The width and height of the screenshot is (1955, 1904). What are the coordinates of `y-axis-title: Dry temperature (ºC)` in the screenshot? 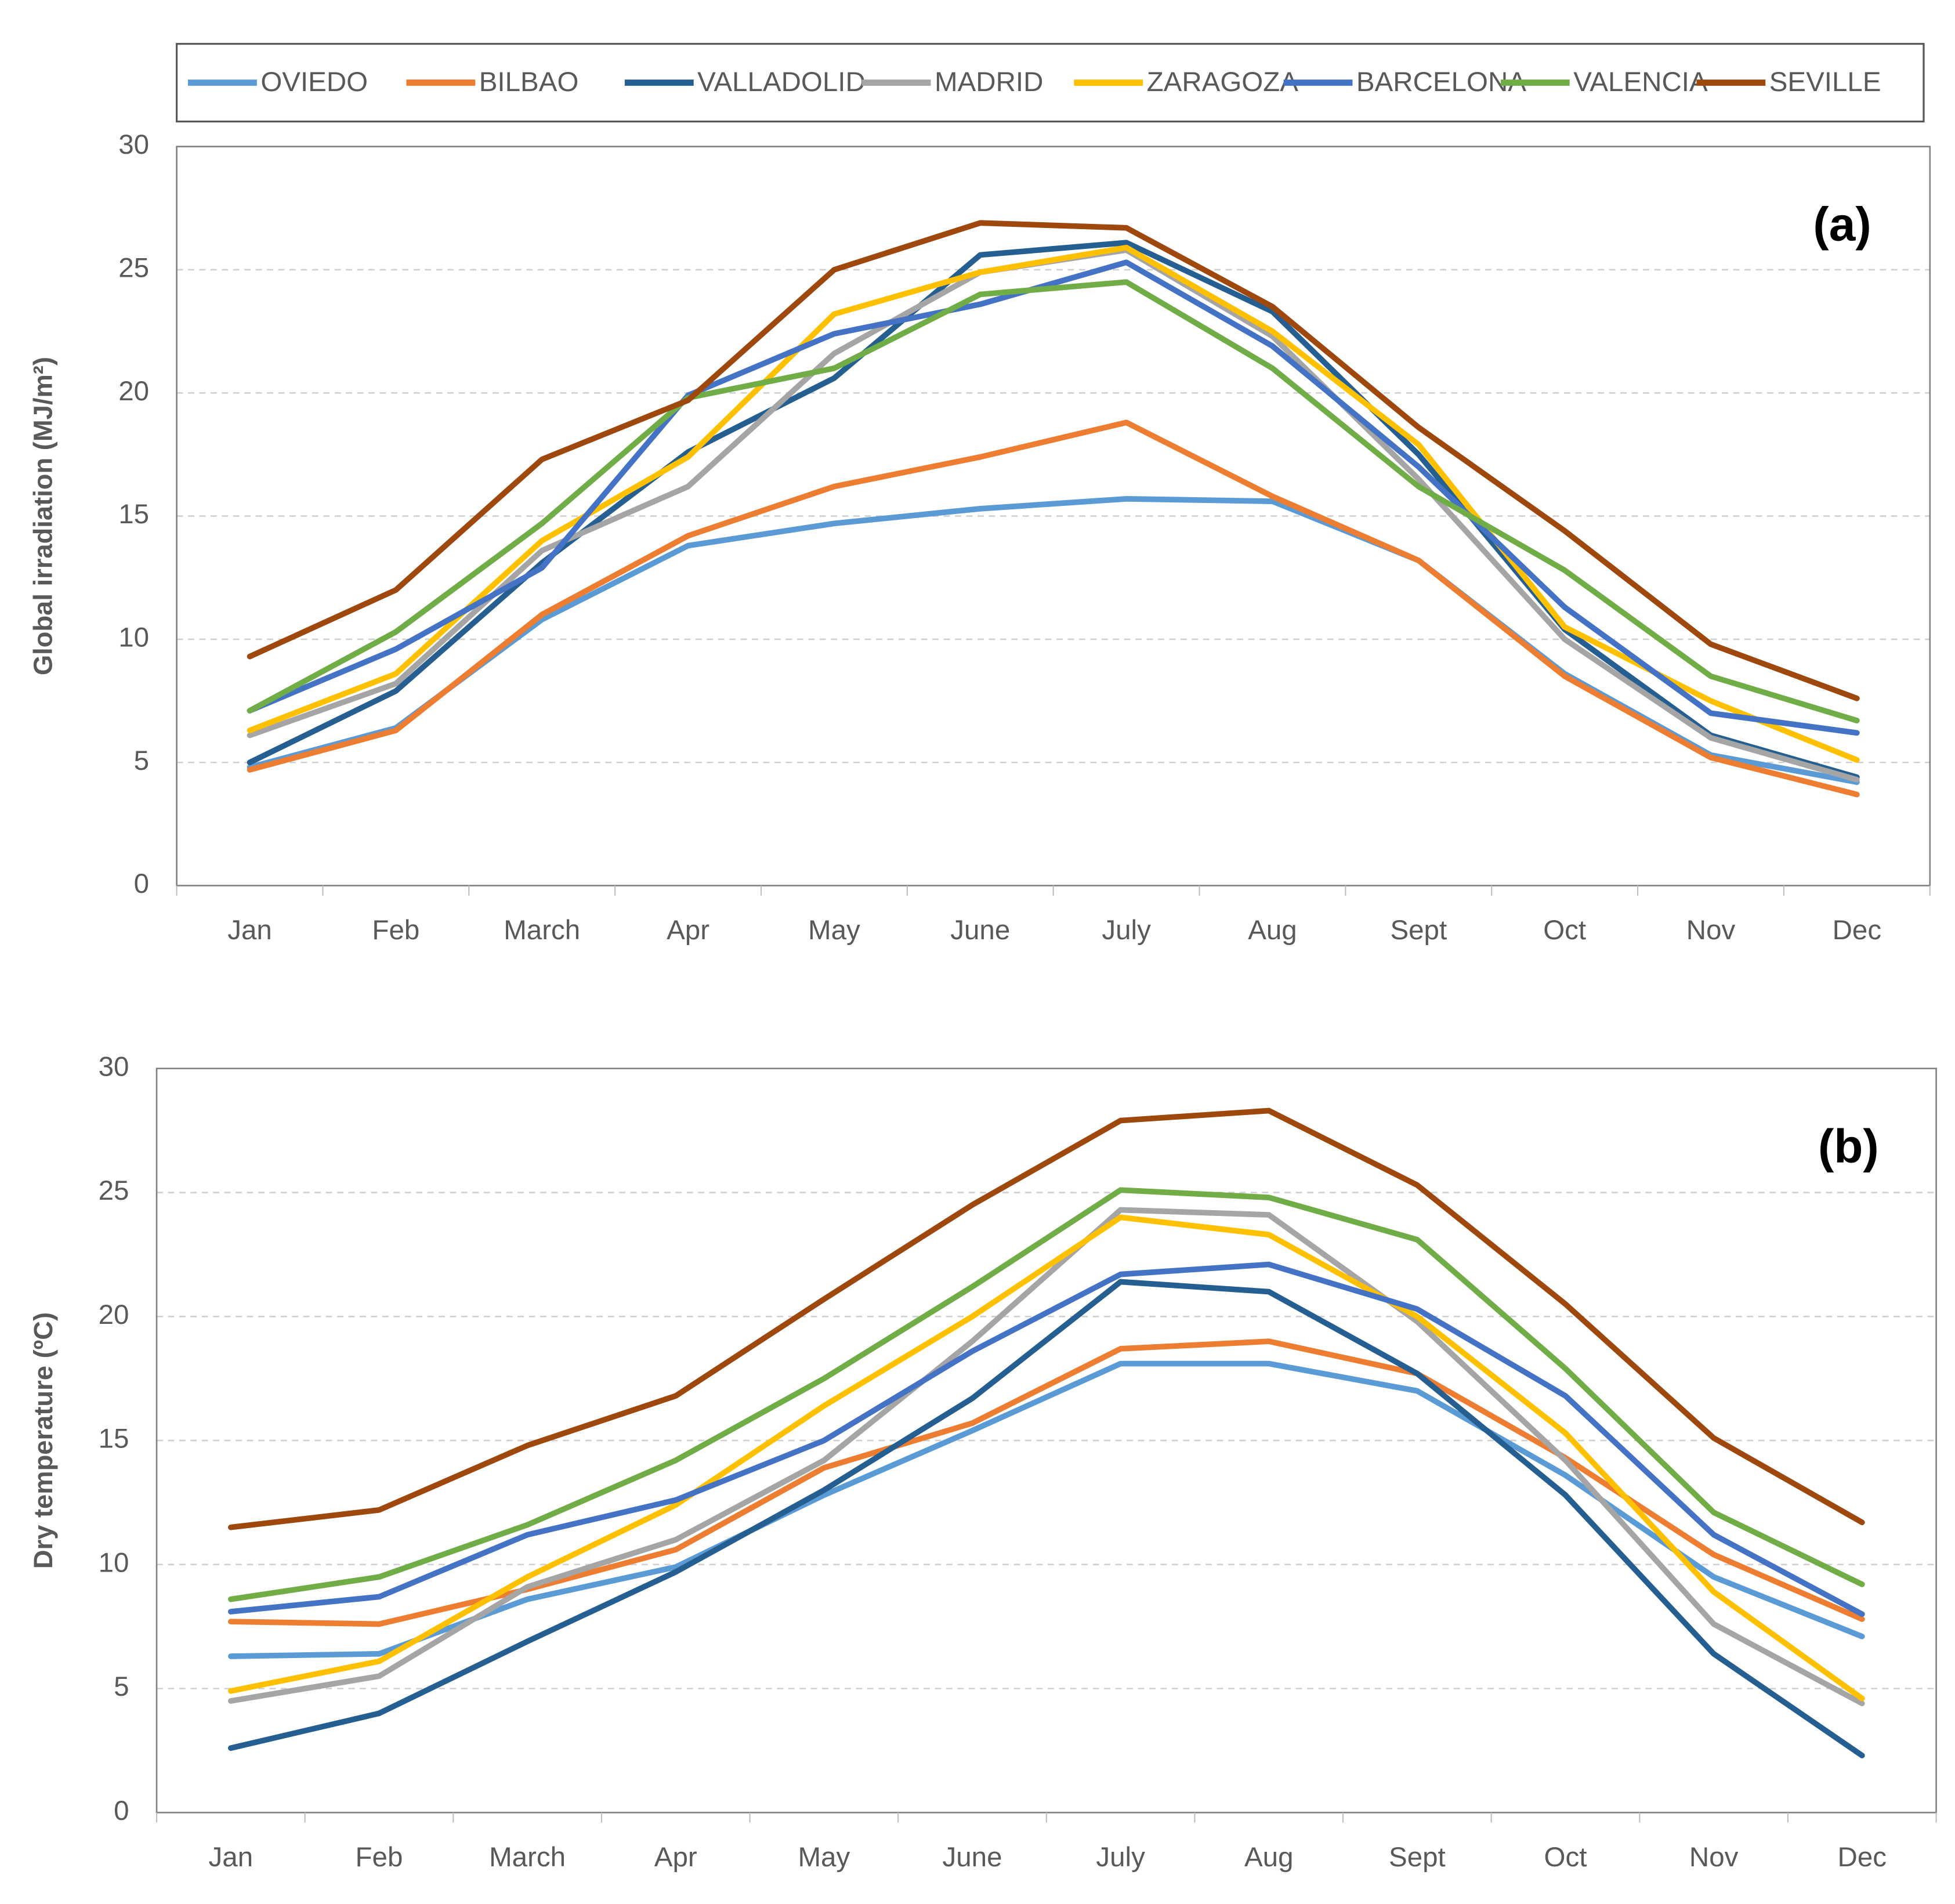 It's located at (43, 1440).